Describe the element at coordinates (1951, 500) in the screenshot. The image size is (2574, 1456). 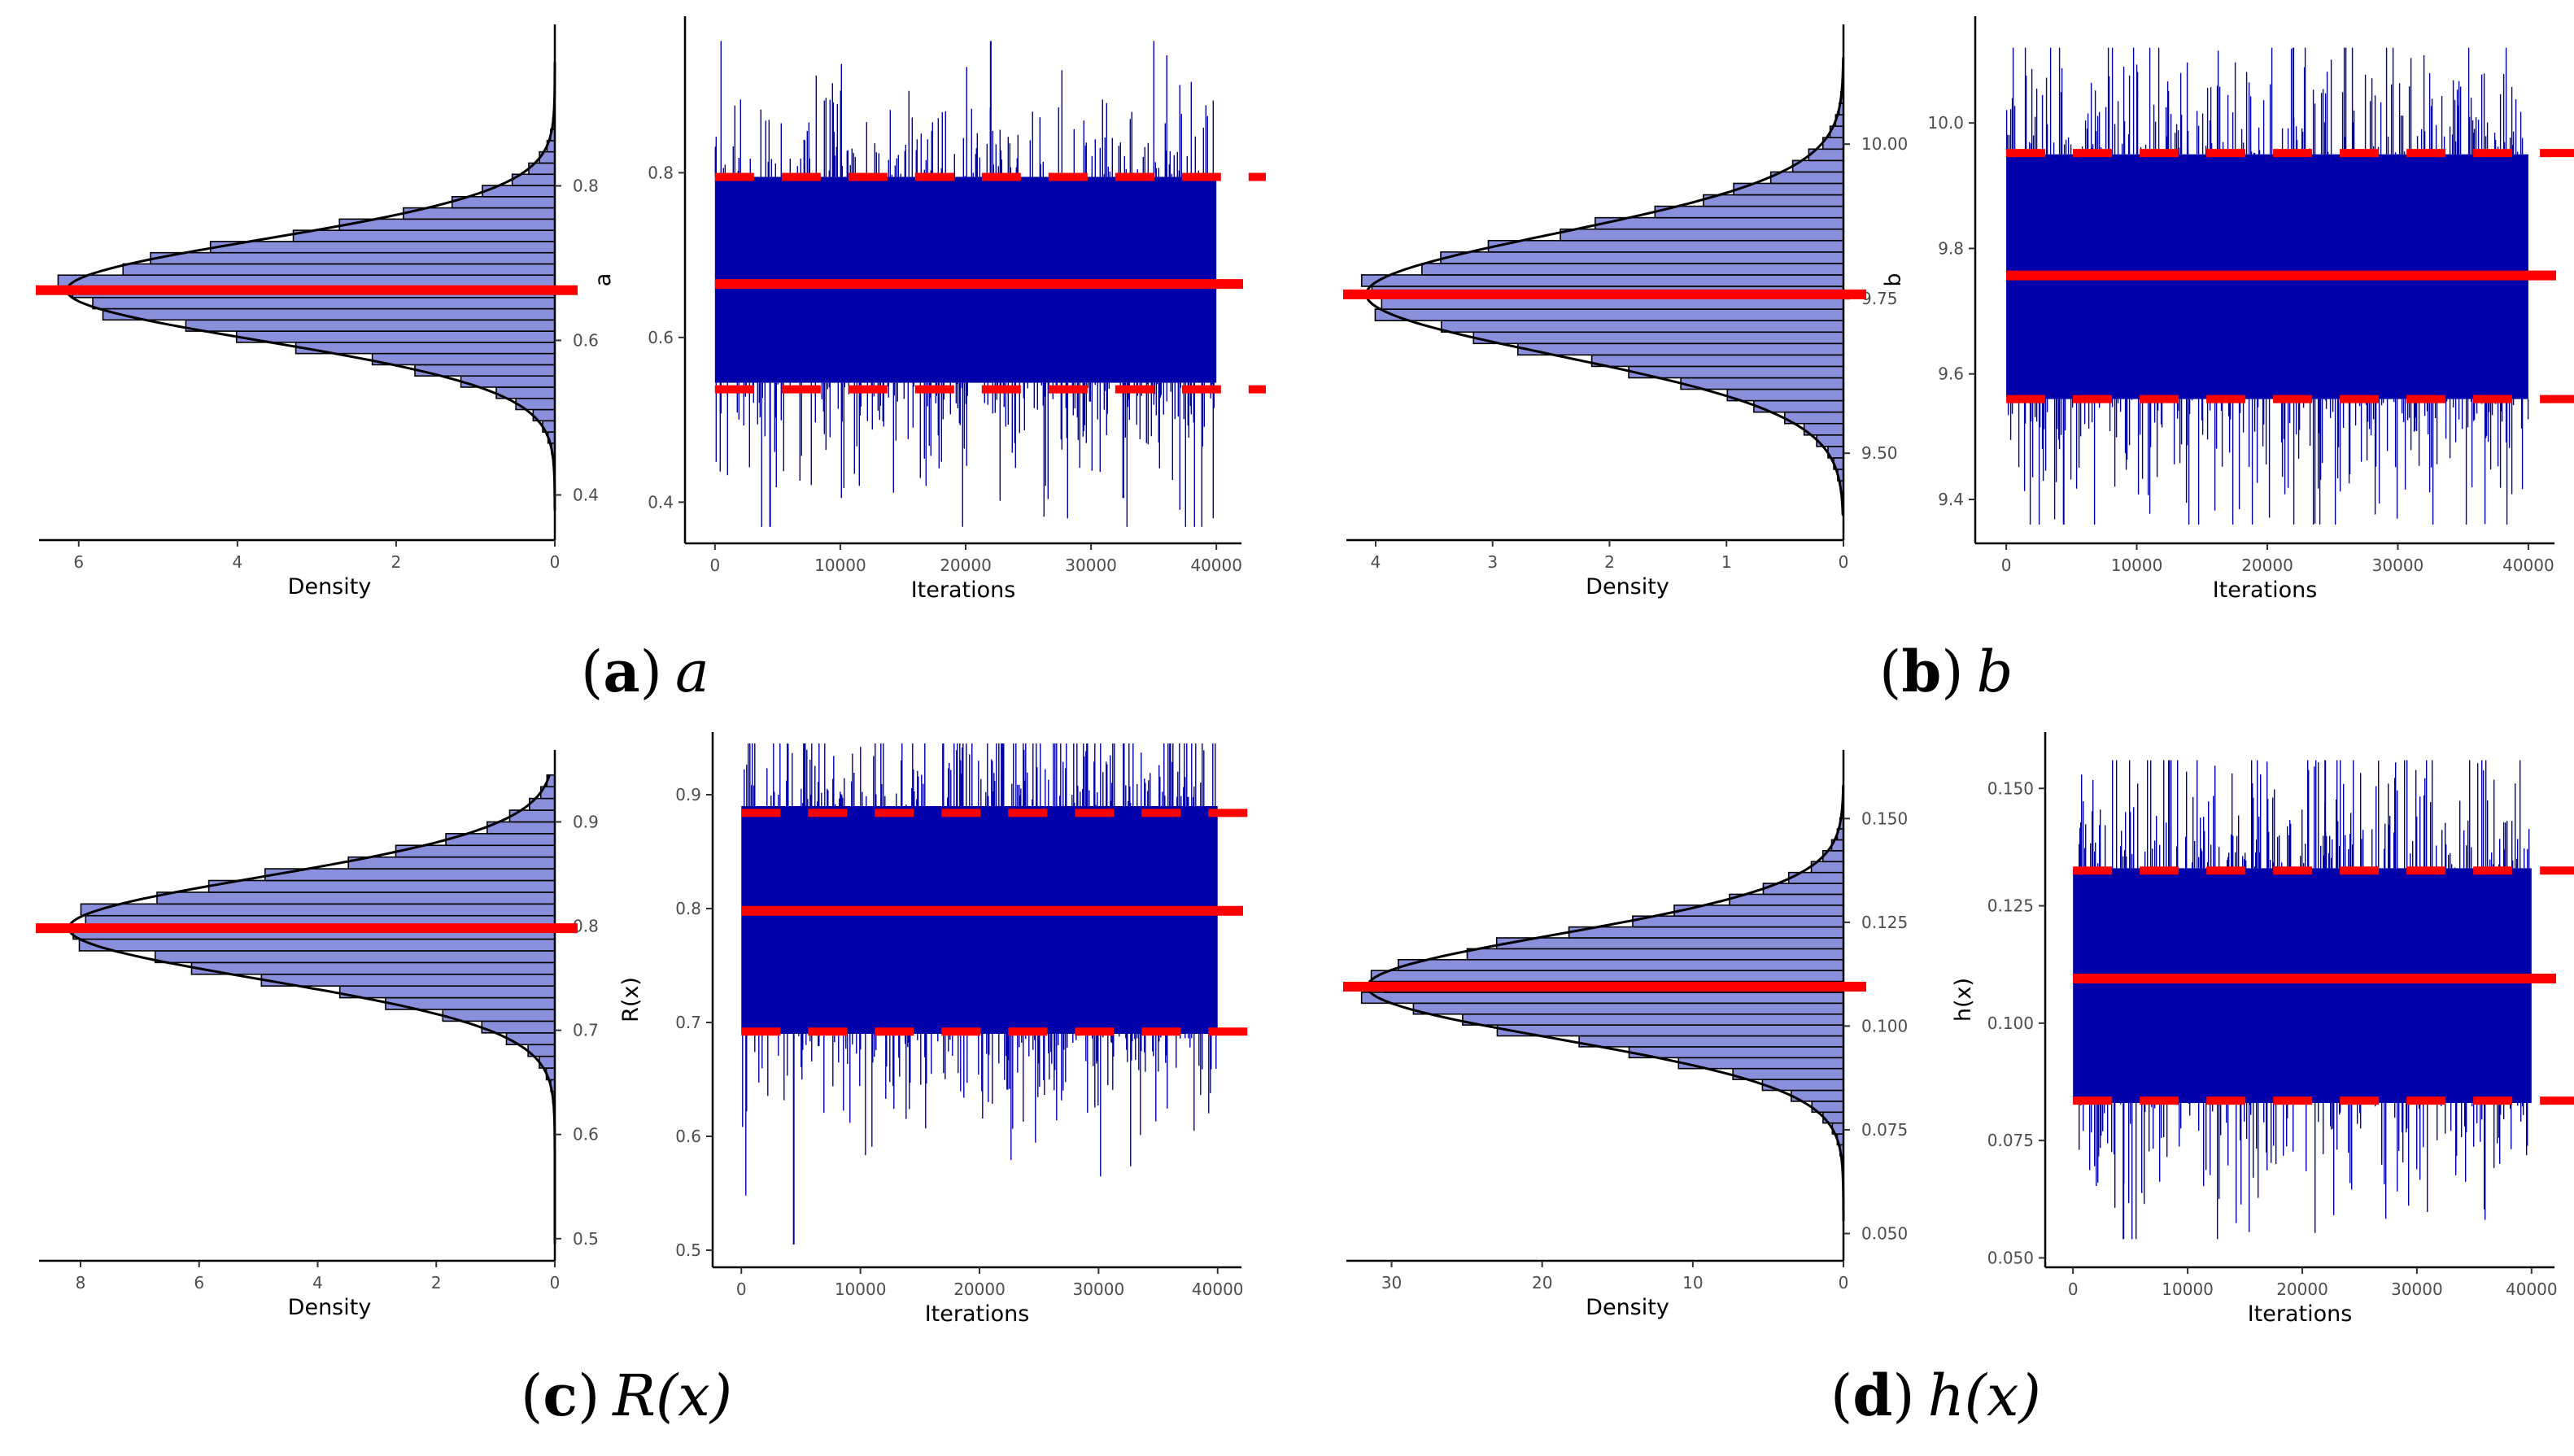
I see `trace-y-tick-label: 9.4` at that location.